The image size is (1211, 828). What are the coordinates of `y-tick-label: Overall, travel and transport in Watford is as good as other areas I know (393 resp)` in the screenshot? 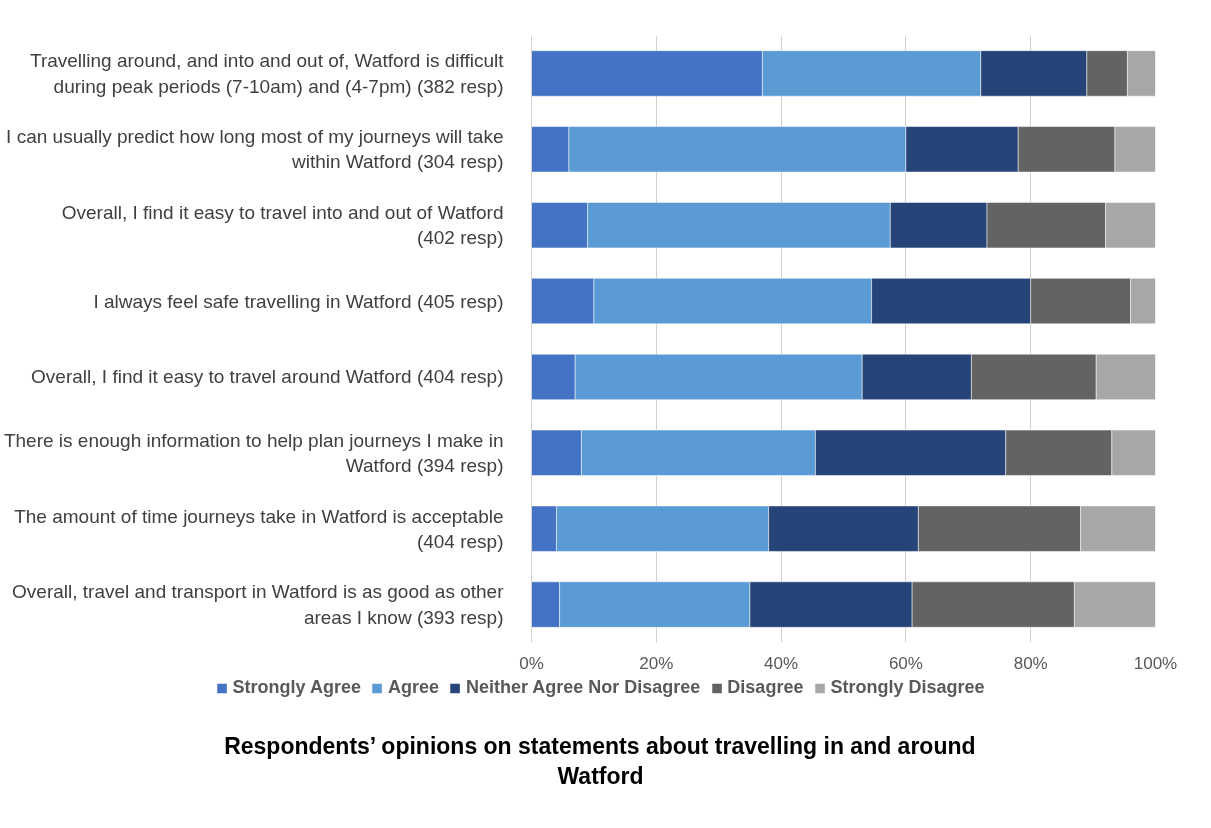 It's located at (258, 604).